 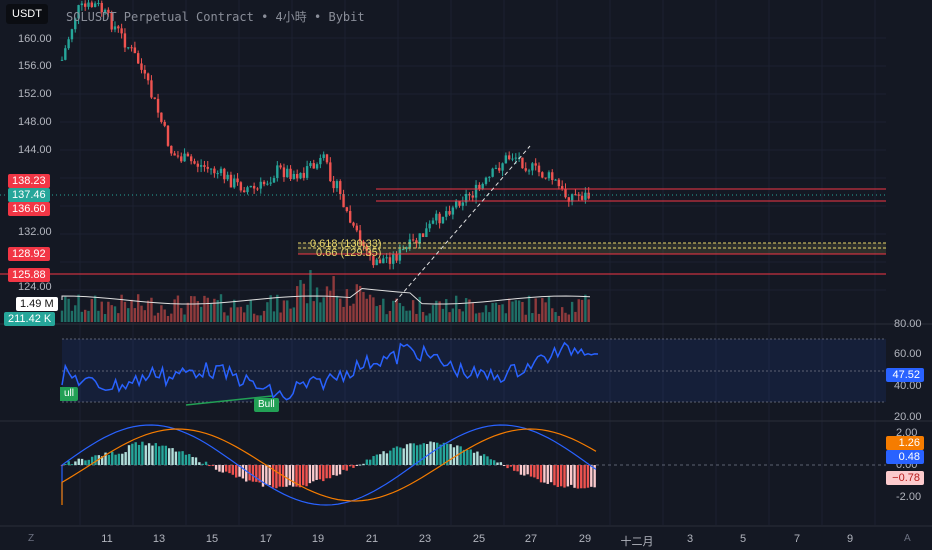 What do you see at coordinates (907, 538) in the screenshot?
I see `auto-scale-icon: A` at bounding box center [907, 538].